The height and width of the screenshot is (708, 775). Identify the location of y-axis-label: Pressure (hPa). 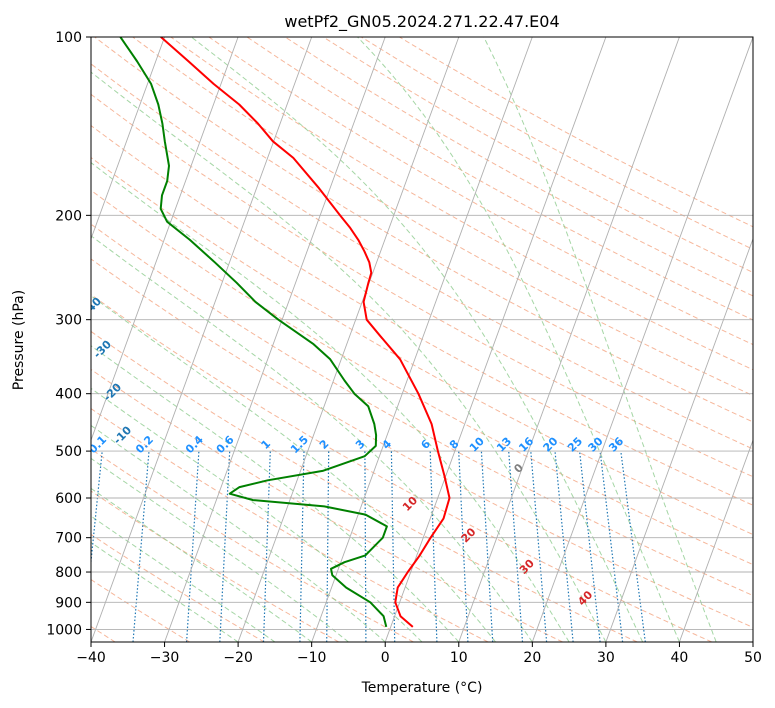
(19, 340).